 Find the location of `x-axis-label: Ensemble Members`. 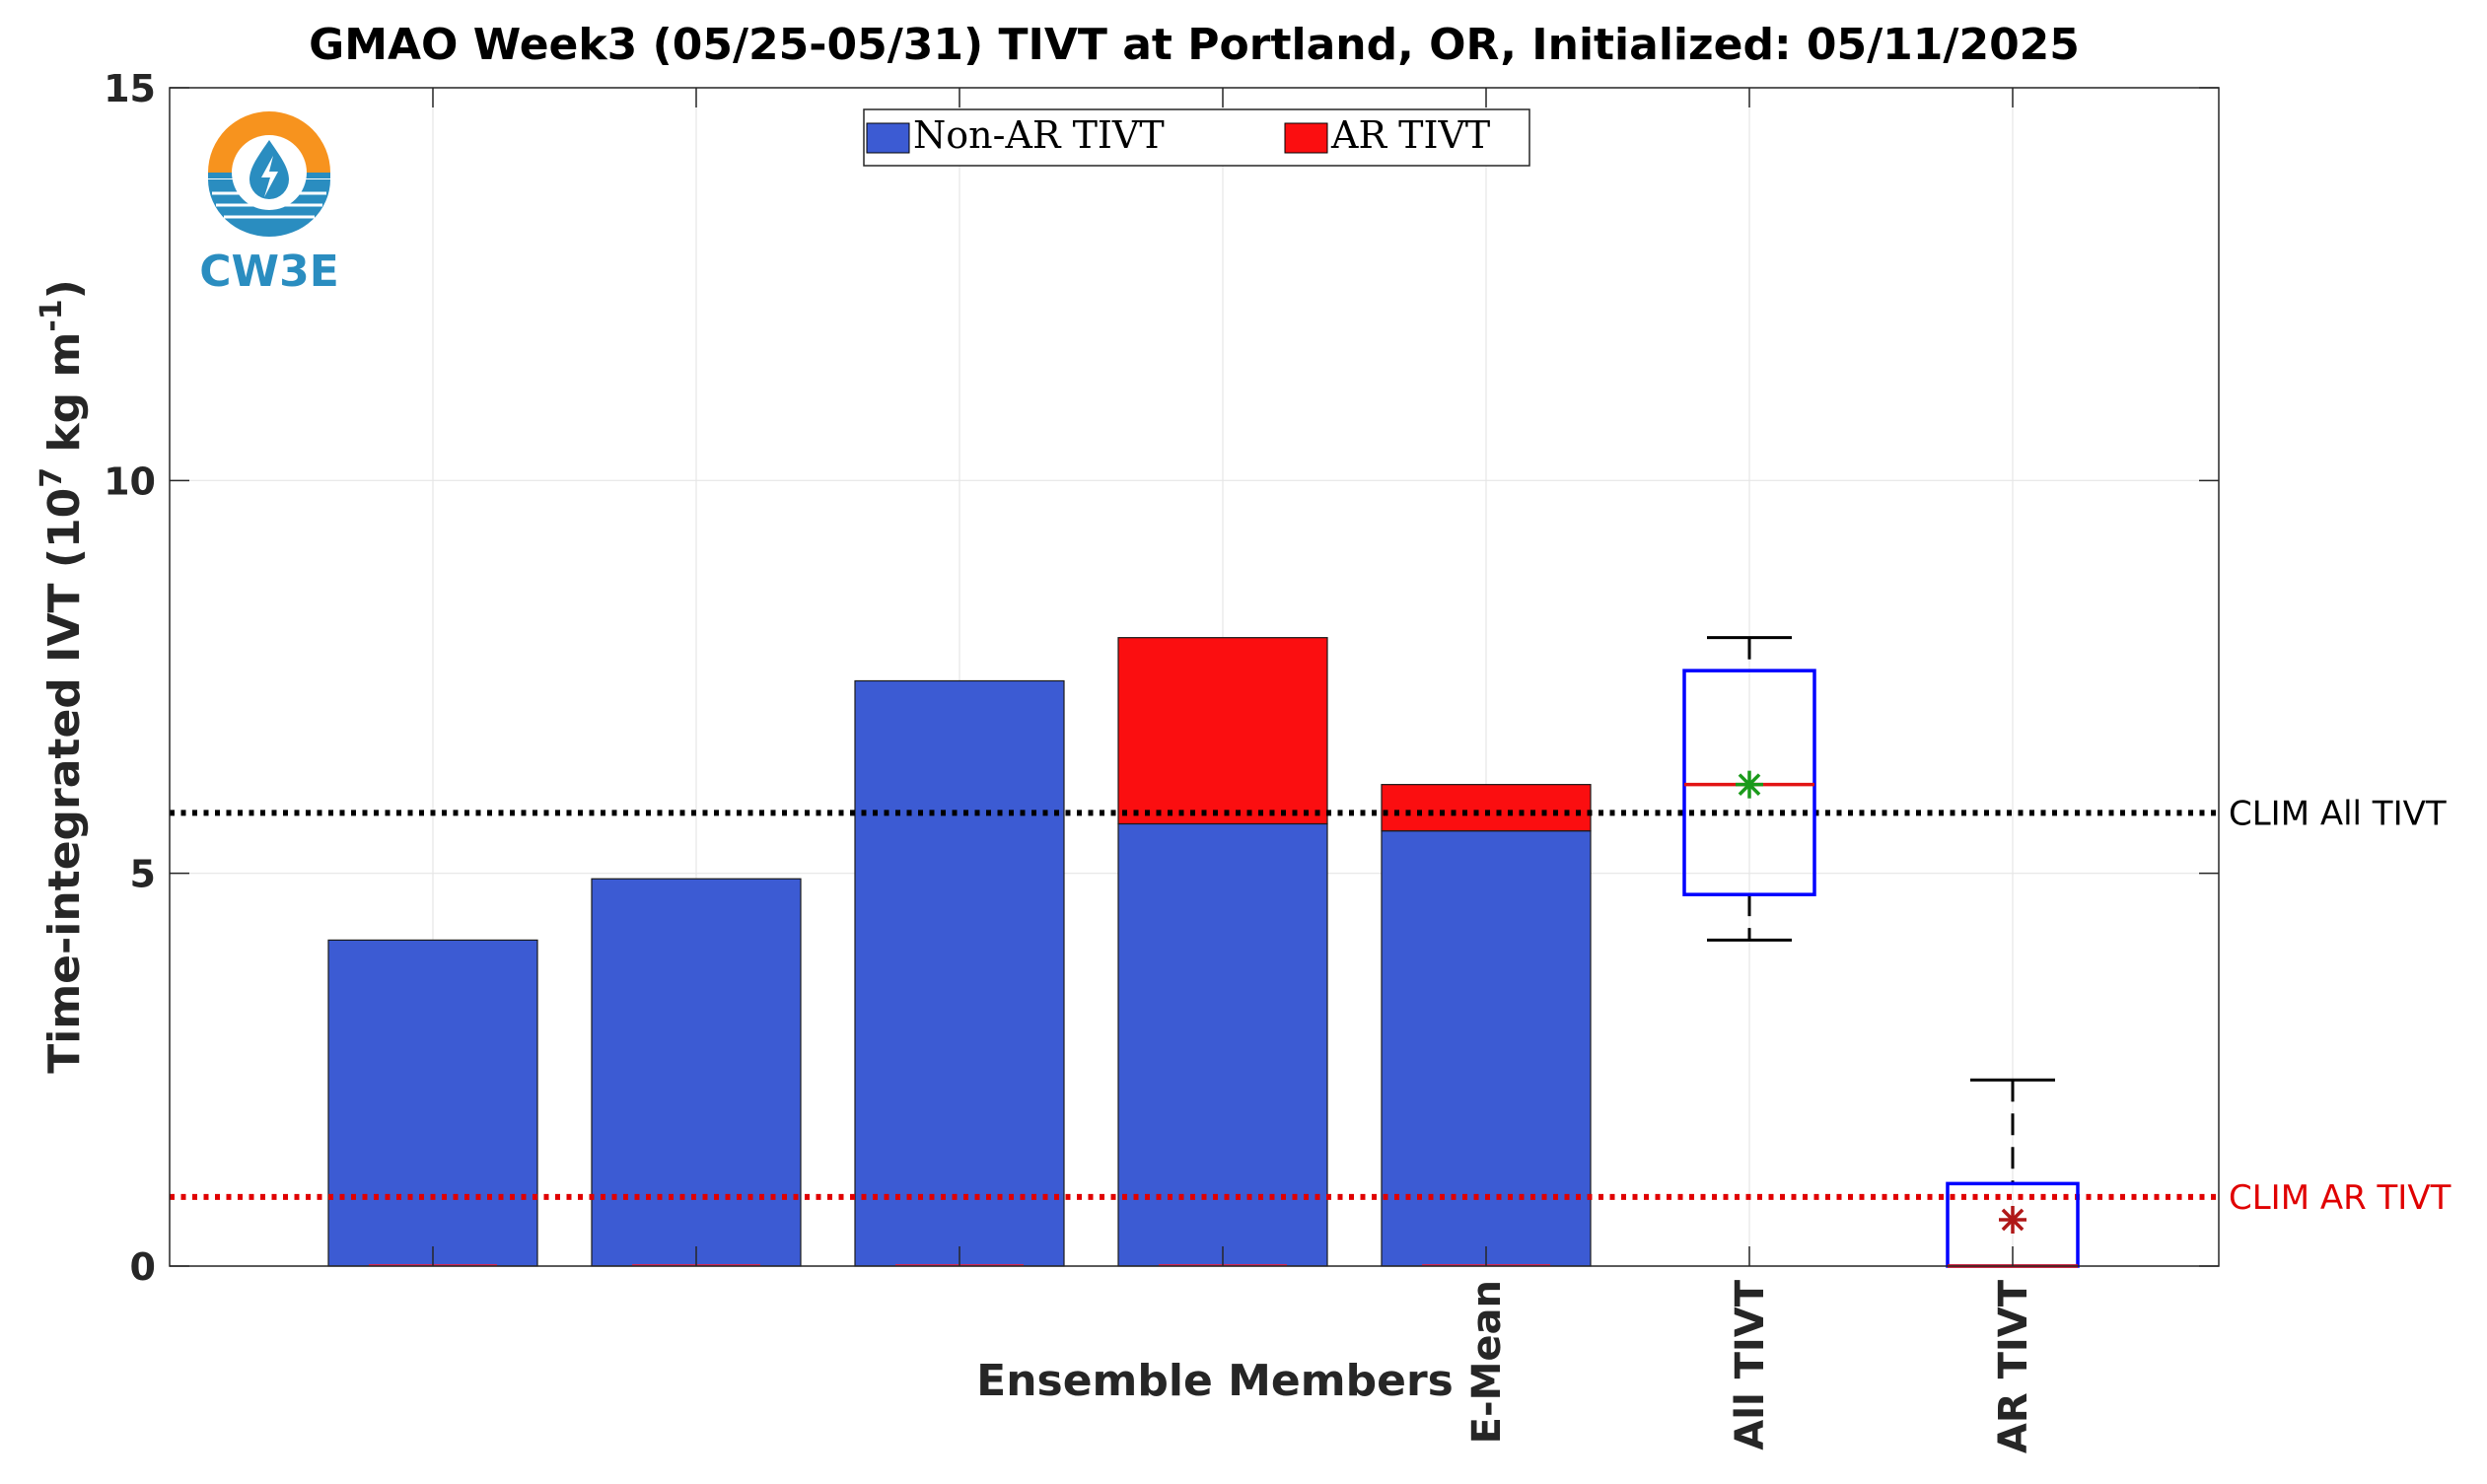

x-axis-label: Ensemble Members is located at coordinates (1215, 1381).